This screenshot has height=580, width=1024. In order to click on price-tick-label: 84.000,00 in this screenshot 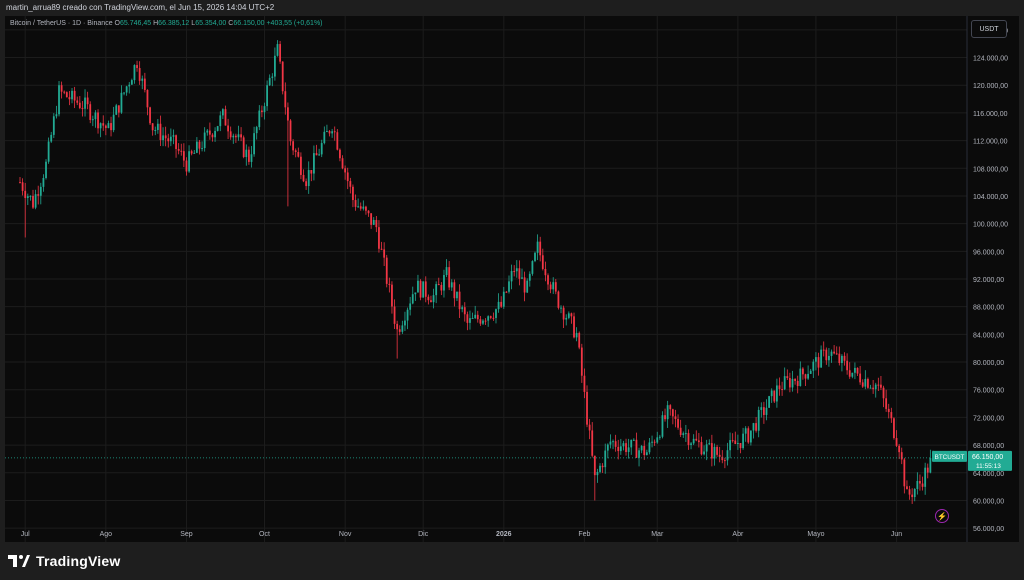, I will do `click(988, 335)`.